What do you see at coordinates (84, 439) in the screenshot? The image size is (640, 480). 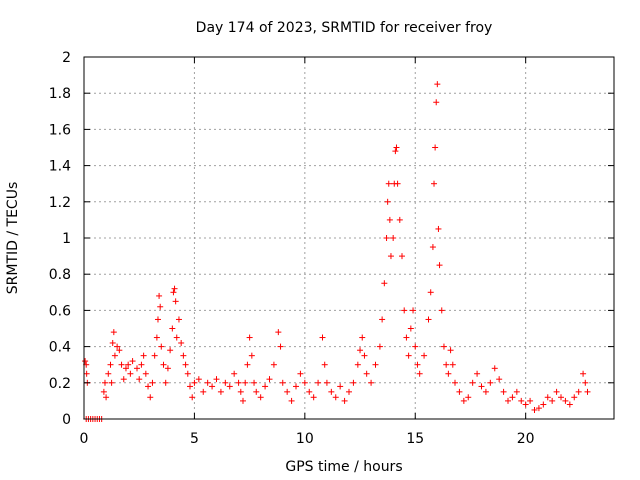 I see `x-tick-label: 0` at bounding box center [84, 439].